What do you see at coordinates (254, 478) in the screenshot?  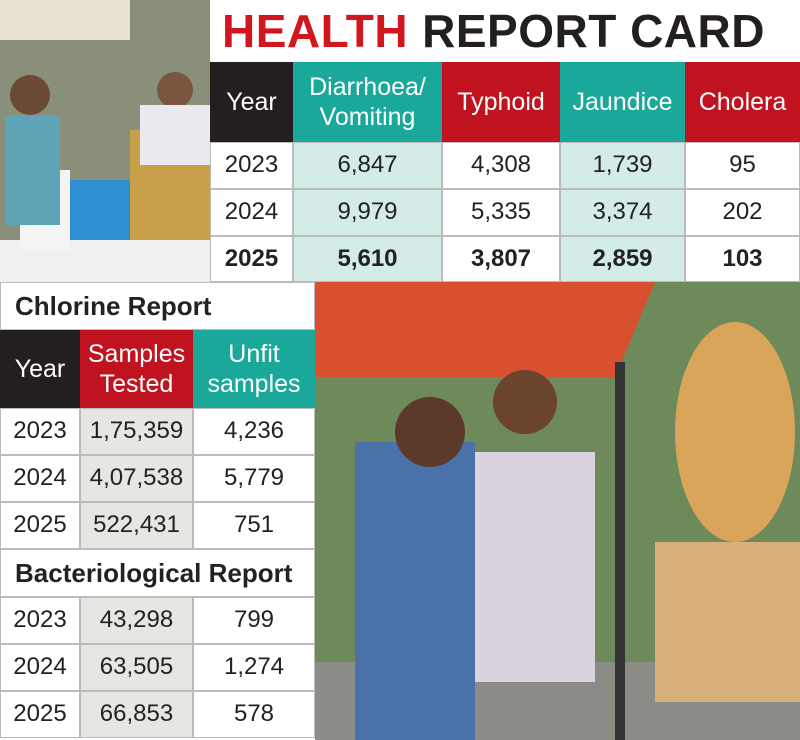 I see `table-cell: 5,779` at bounding box center [254, 478].